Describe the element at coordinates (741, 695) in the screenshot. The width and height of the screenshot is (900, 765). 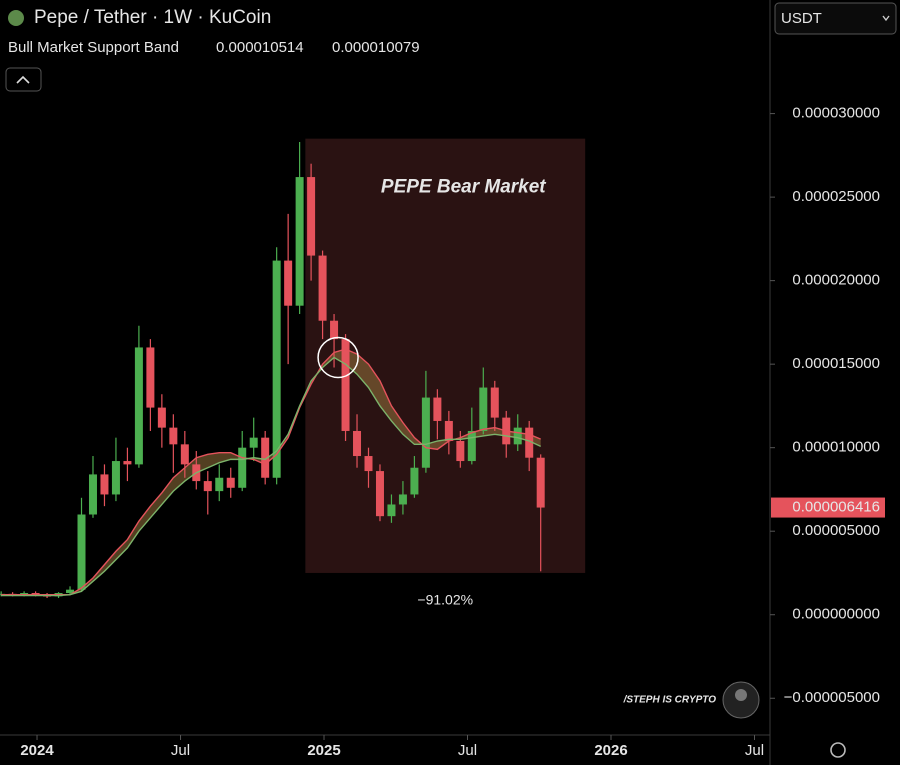
I see `avatar-head` at that location.